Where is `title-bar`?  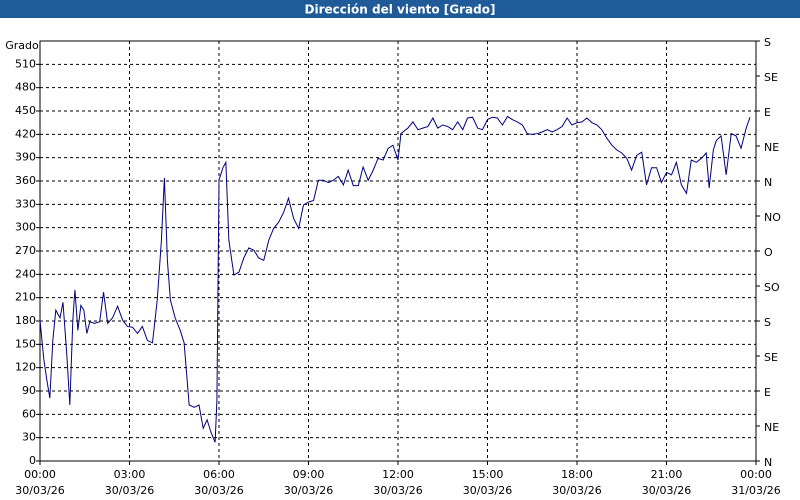
title-bar is located at coordinates (400, 9).